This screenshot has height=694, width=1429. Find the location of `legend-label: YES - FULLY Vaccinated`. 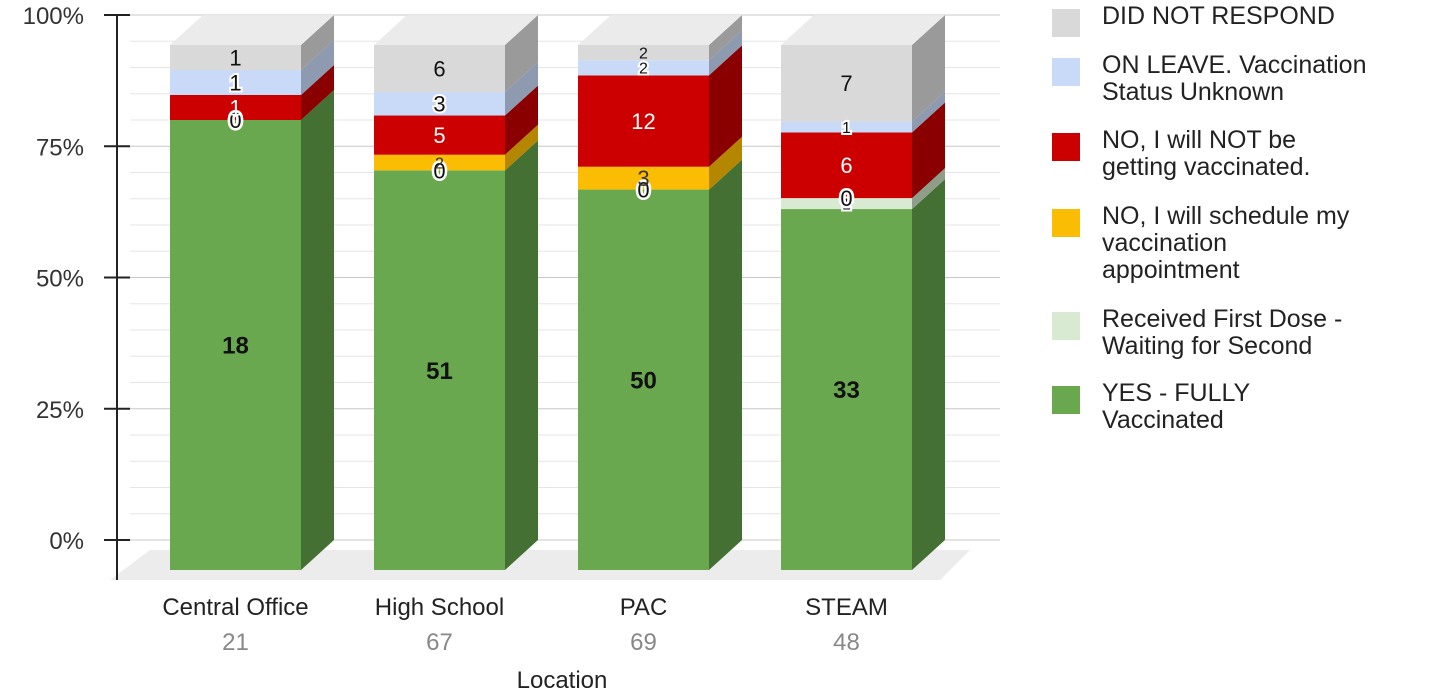

legend-label: YES - FULLY Vaccinated is located at coordinates (1176, 406).